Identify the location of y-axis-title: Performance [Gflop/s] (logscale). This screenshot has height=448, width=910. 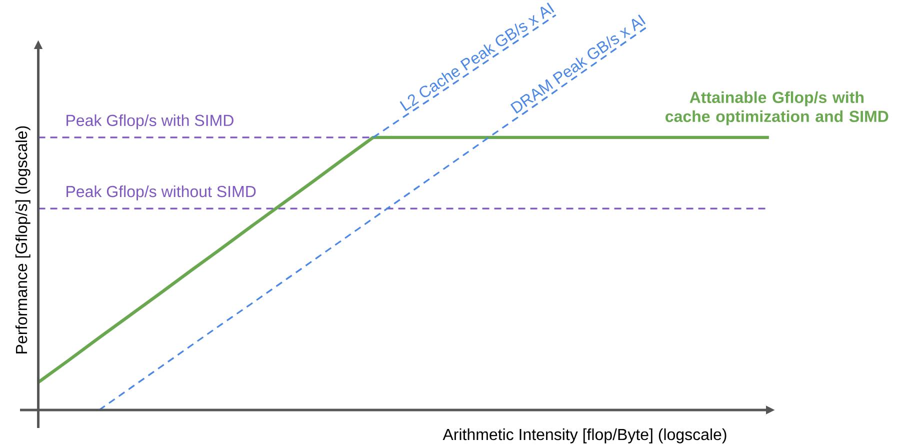
(22, 240).